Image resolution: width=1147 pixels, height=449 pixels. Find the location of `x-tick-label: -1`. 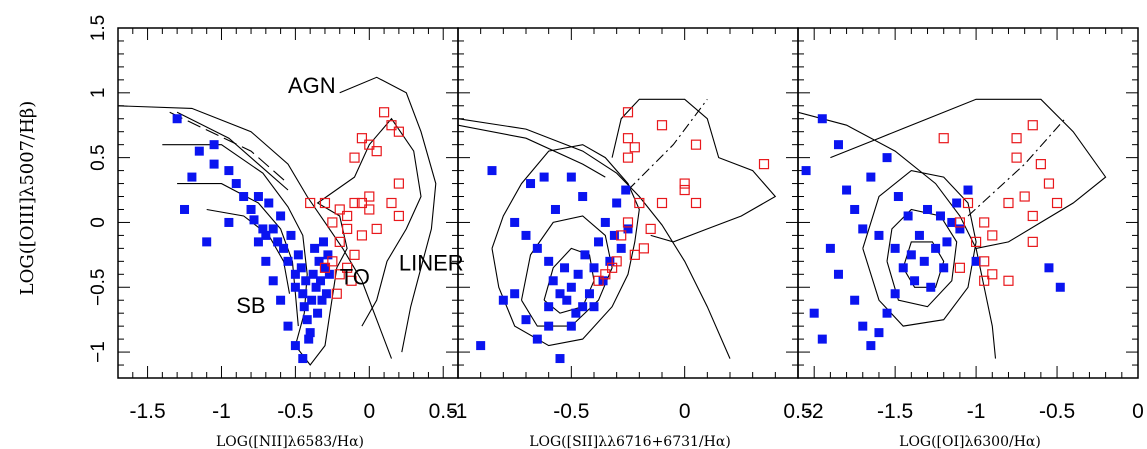

x-tick-label: -1 is located at coordinates (976, 411).